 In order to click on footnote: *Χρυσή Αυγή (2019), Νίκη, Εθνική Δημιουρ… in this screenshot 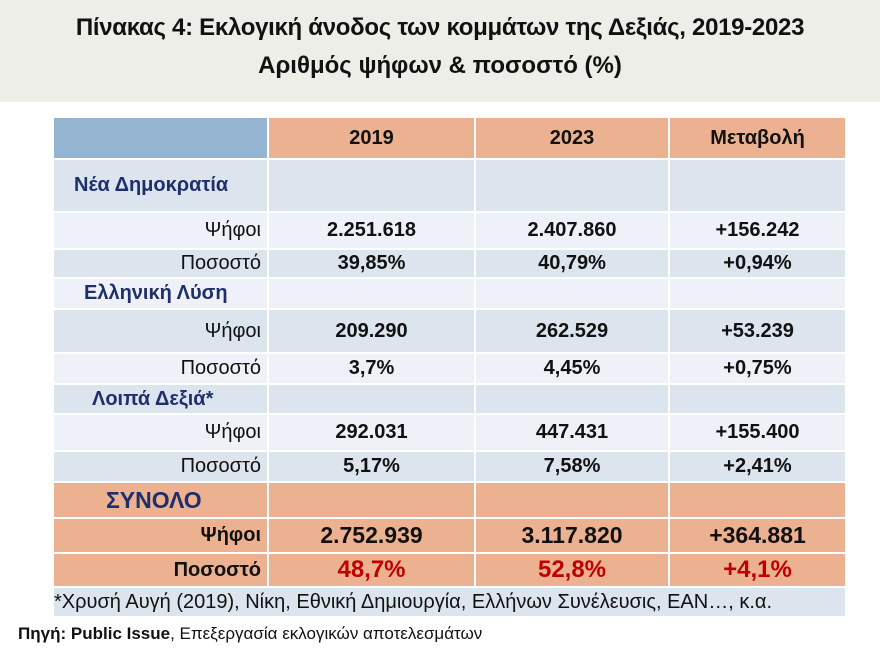, I will do `click(449, 602)`.